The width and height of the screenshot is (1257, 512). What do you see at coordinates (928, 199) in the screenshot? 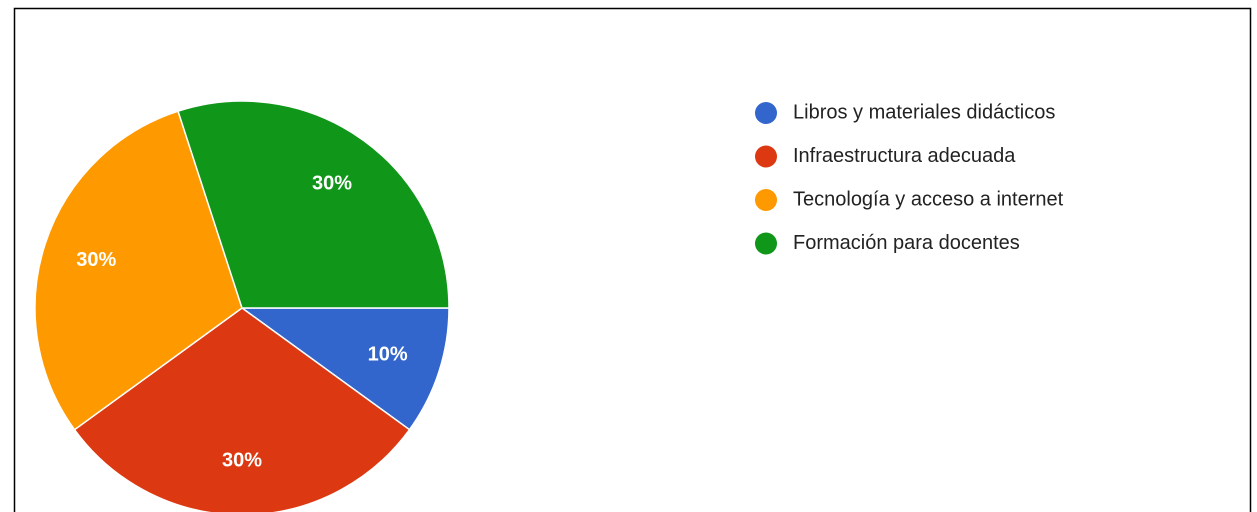
I see `legend-label: Tecnología y acceso a internet` at bounding box center [928, 199].